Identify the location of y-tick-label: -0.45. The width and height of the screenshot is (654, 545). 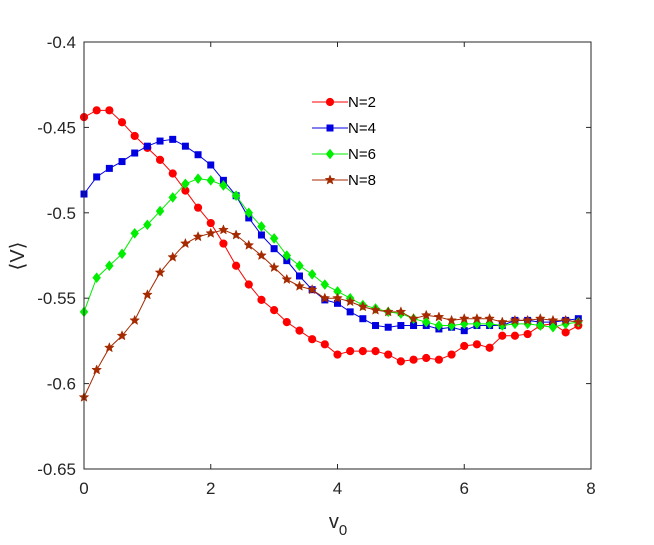
(56, 127).